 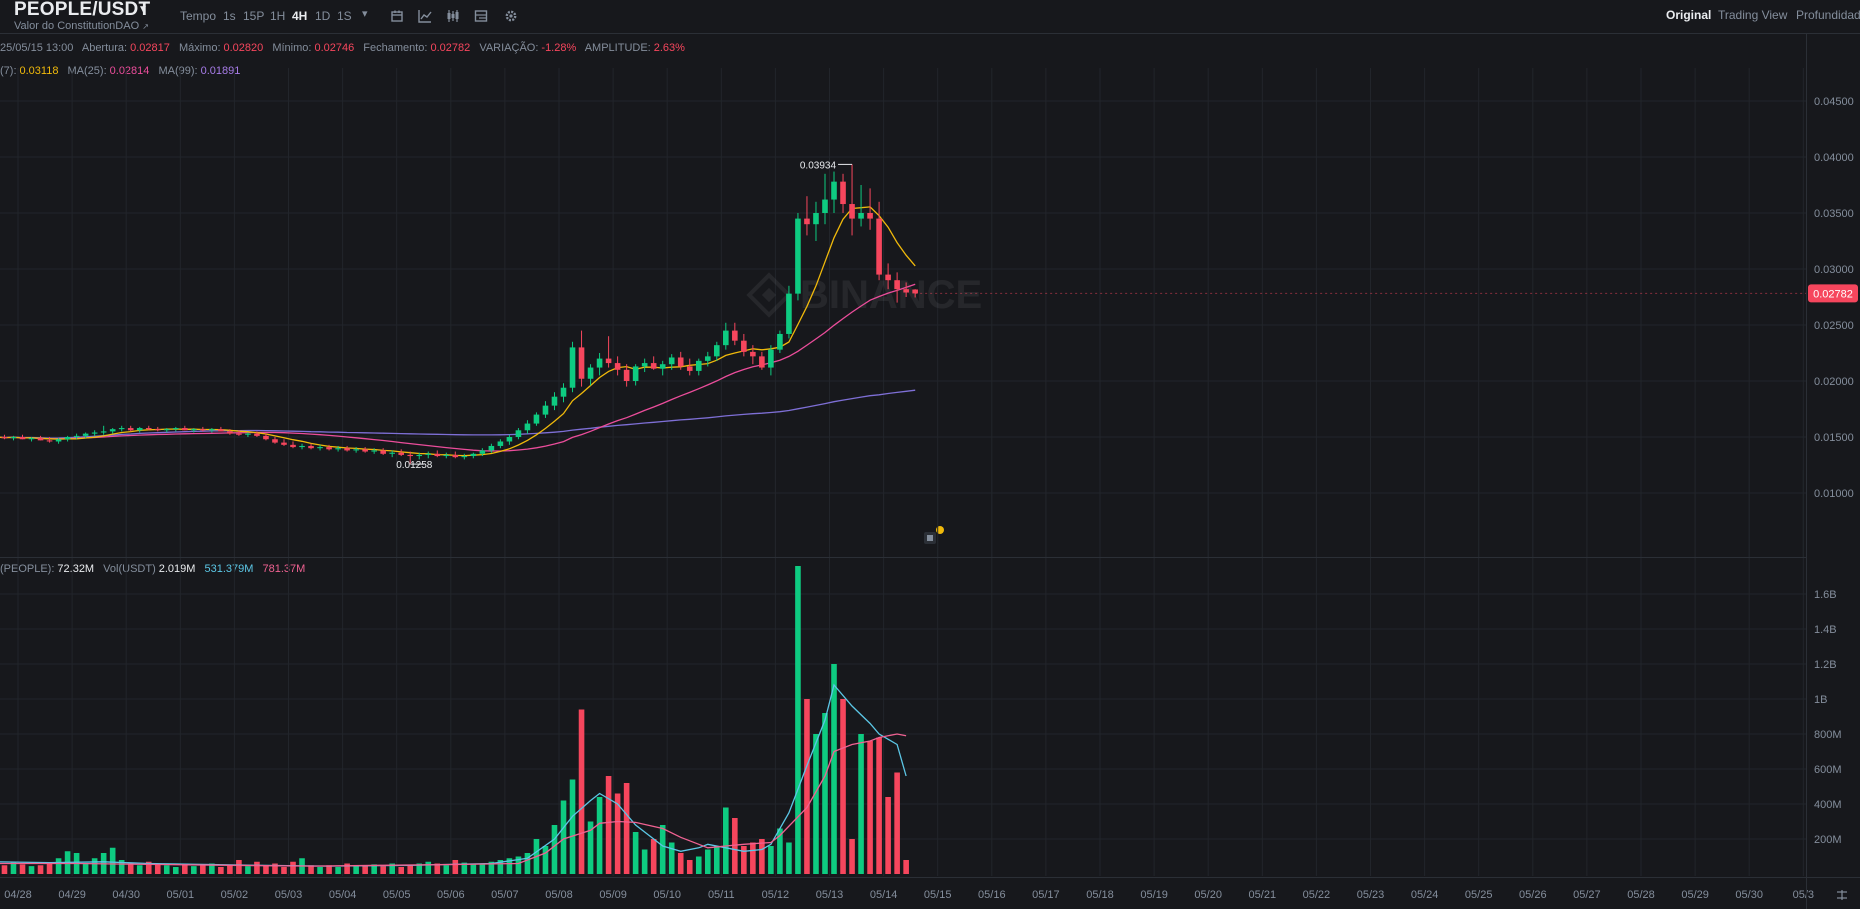 I want to click on interval-1d: 1D, so click(x=323, y=16).